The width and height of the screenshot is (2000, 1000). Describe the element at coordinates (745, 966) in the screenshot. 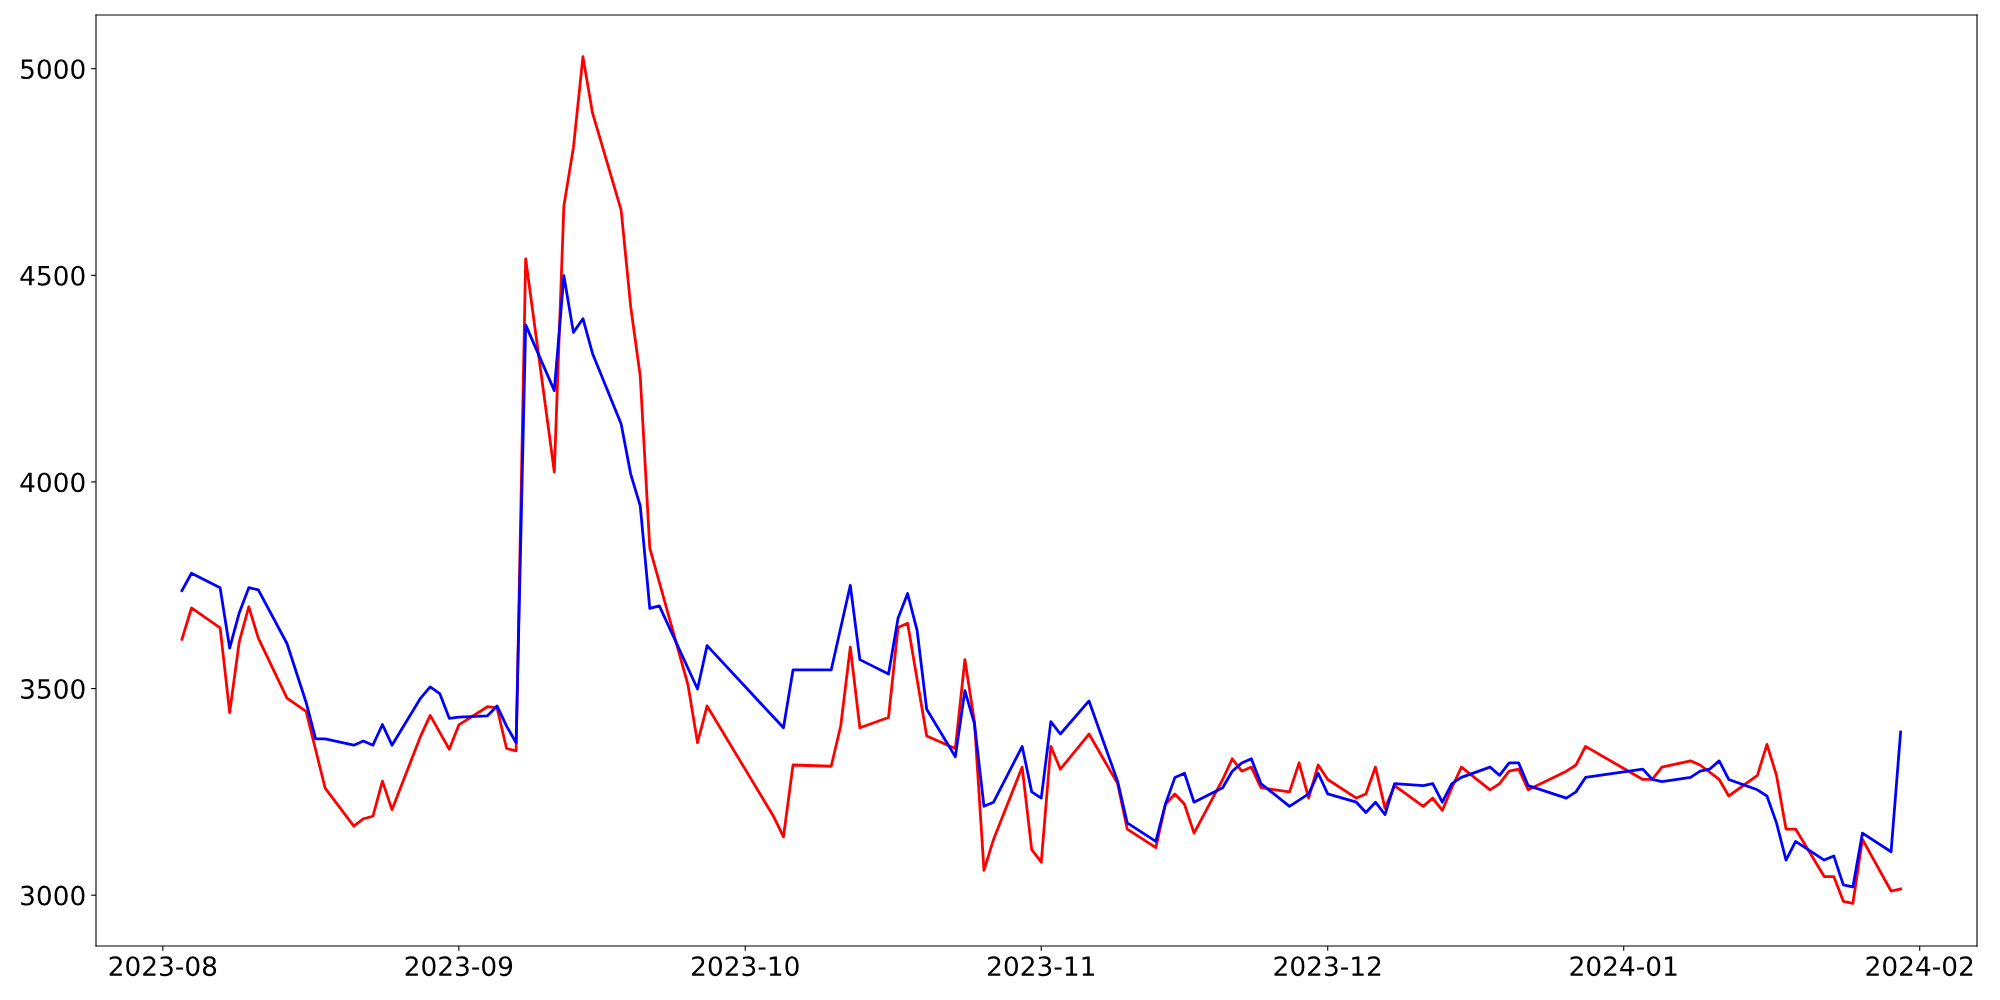

I see `x-tick-label: 2023-10` at that location.